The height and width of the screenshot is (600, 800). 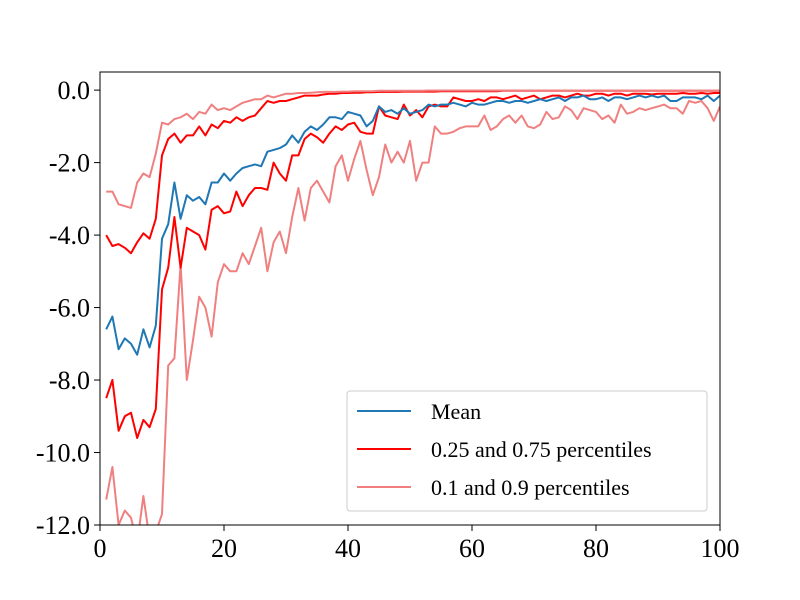 I want to click on y-tick-label: -4.0, so click(x=69, y=235).